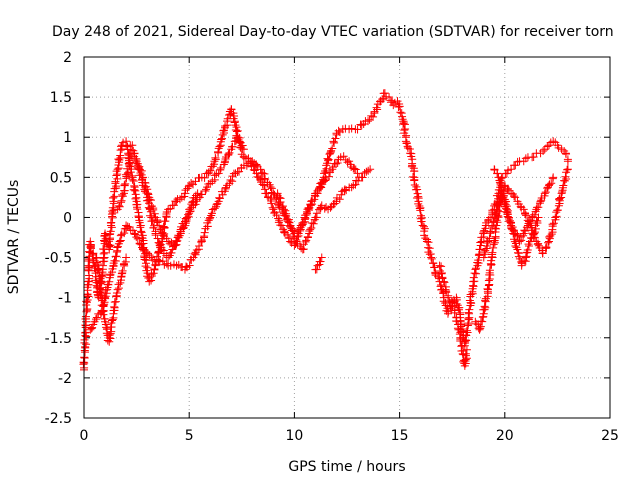  I want to click on x-tick-label: 15, so click(400, 436).